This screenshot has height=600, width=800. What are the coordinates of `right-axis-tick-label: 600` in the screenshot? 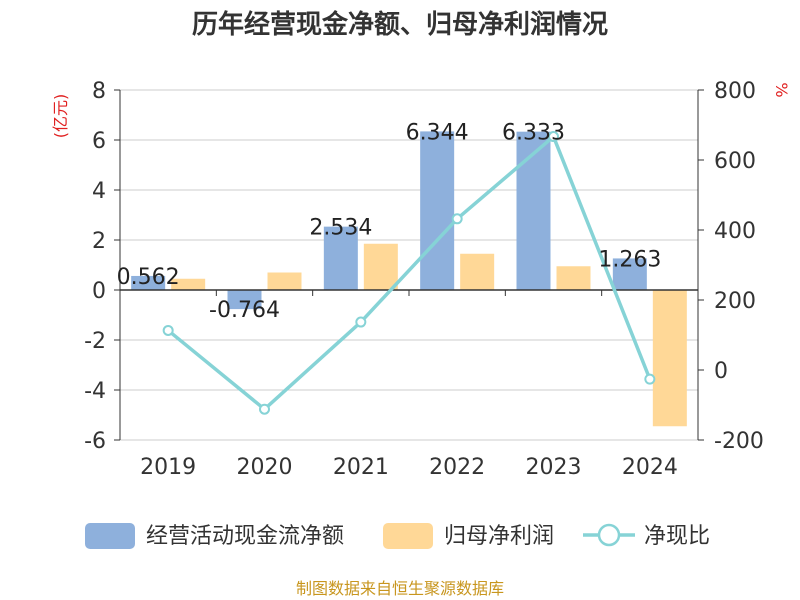 It's located at (735, 161).